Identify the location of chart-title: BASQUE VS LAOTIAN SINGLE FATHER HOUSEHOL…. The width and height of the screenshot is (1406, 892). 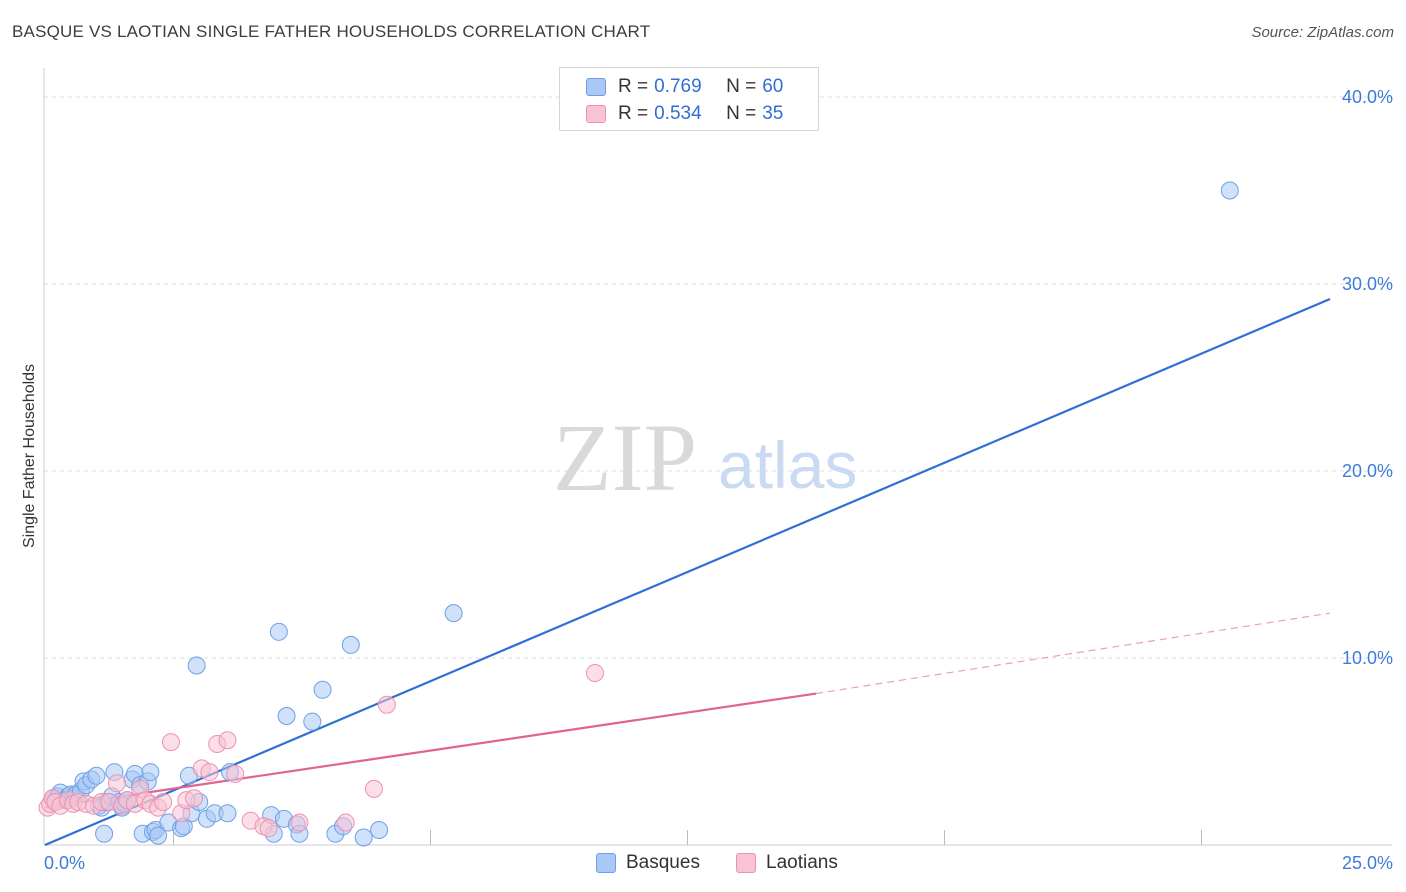
(331, 31).